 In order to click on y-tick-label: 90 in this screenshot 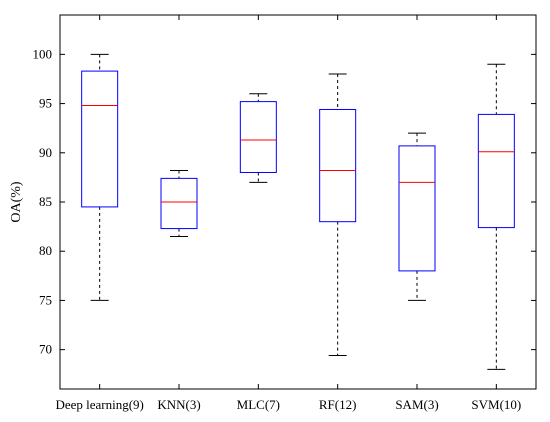, I will do `click(45, 152)`.